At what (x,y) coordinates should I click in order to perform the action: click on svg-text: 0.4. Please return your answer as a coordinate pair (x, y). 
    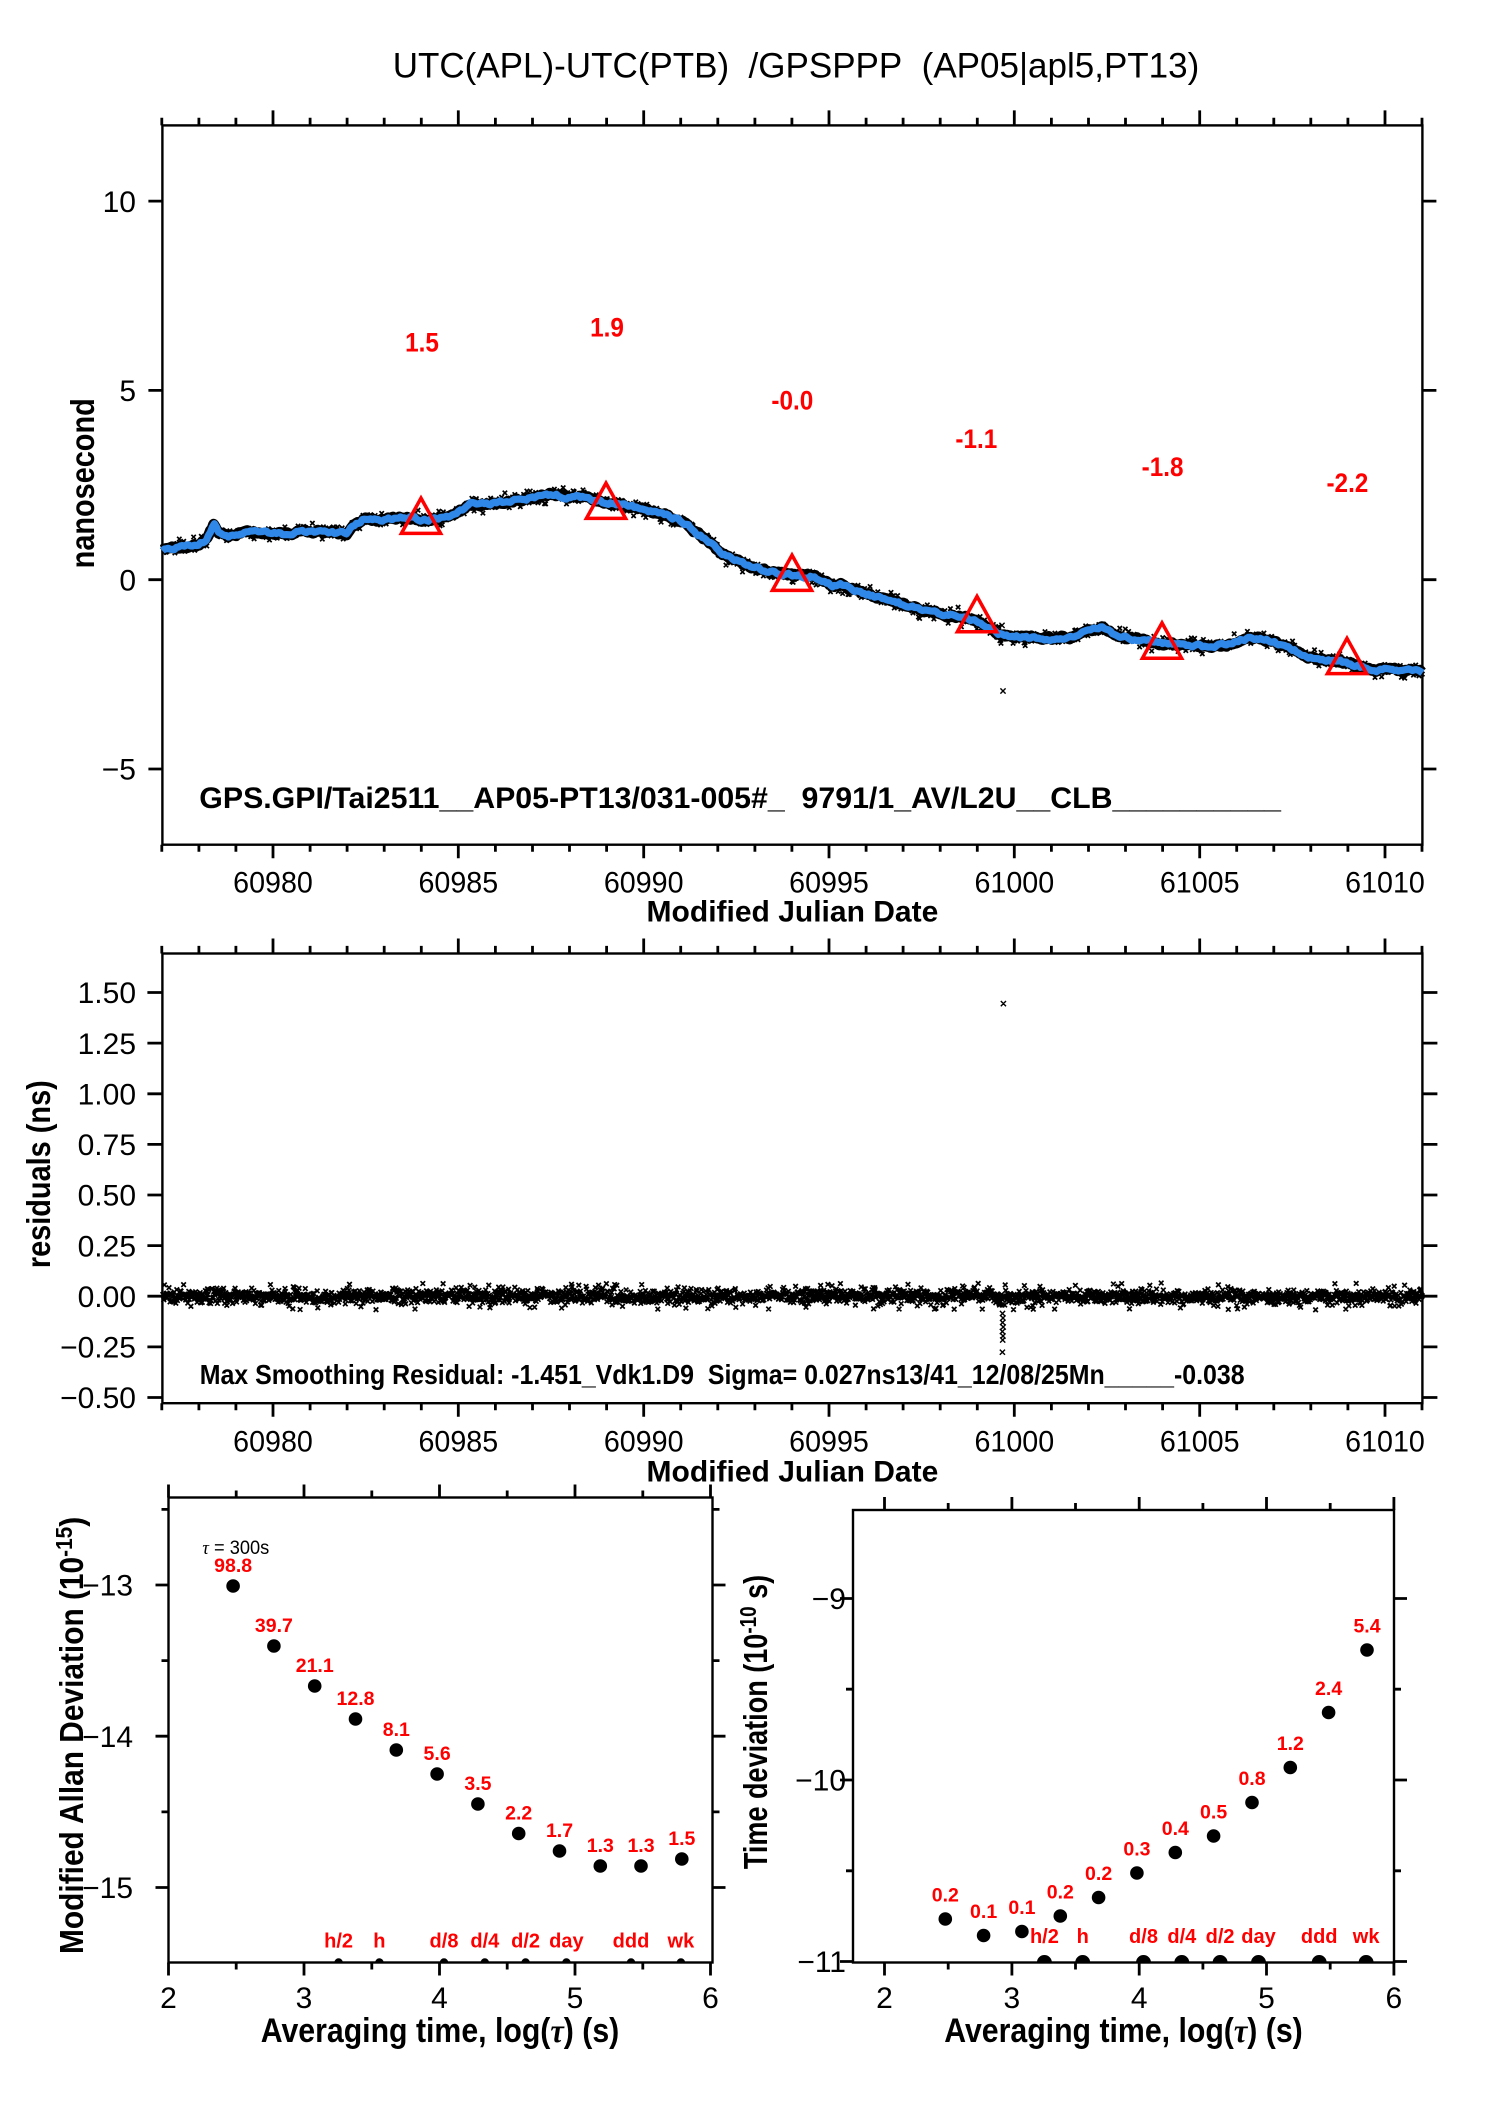
    Looking at the image, I should click on (1175, 1829).